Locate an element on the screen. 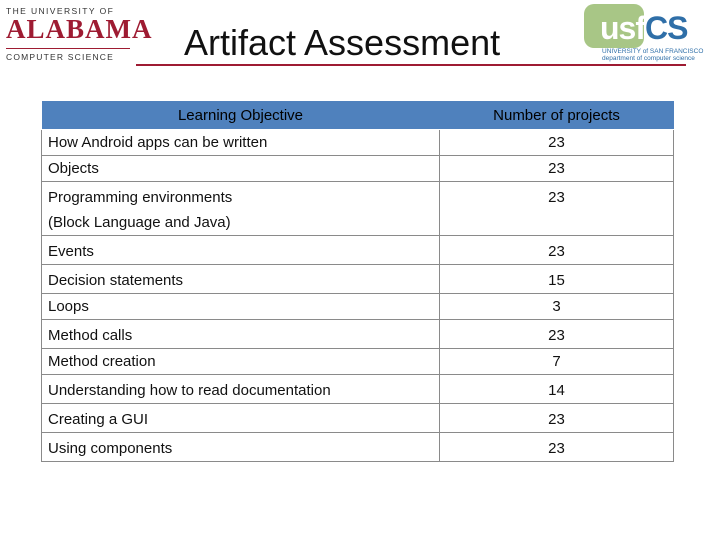  objective-line: Programming environments is located at coordinates (140, 197).